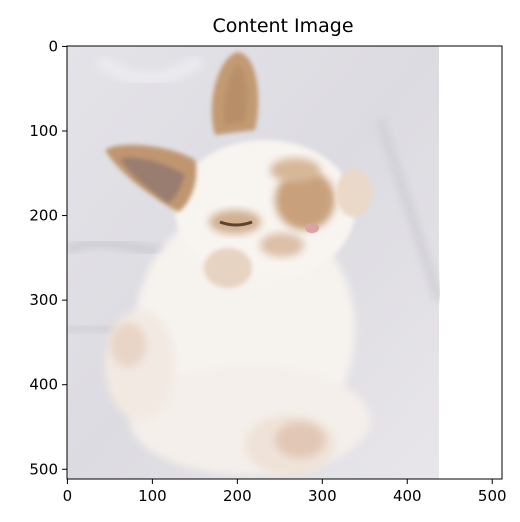 The width and height of the screenshot is (520, 522). Describe the element at coordinates (322, 496) in the screenshot. I see `x-tick-label: 300` at that location.